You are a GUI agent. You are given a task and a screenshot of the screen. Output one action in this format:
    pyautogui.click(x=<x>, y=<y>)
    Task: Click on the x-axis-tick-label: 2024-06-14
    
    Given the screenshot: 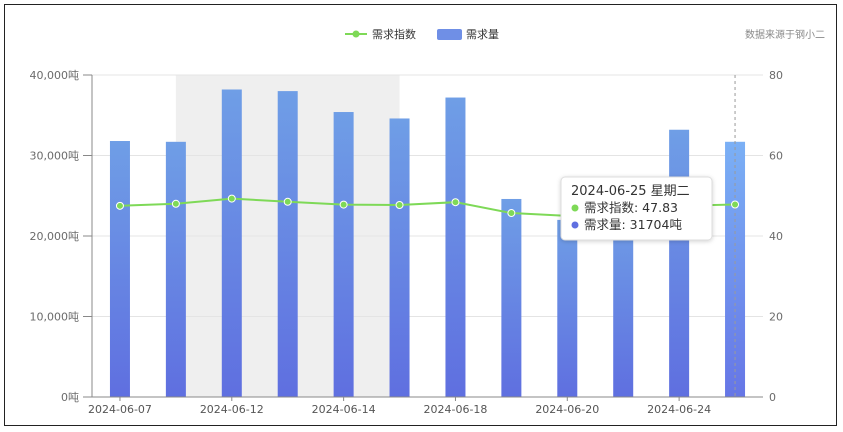 What is the action you would take?
    pyautogui.click(x=344, y=409)
    